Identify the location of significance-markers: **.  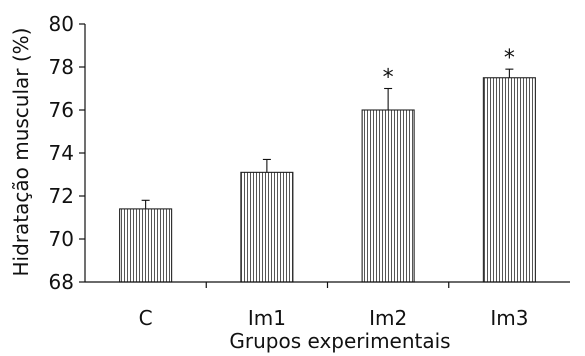
(449, 68).